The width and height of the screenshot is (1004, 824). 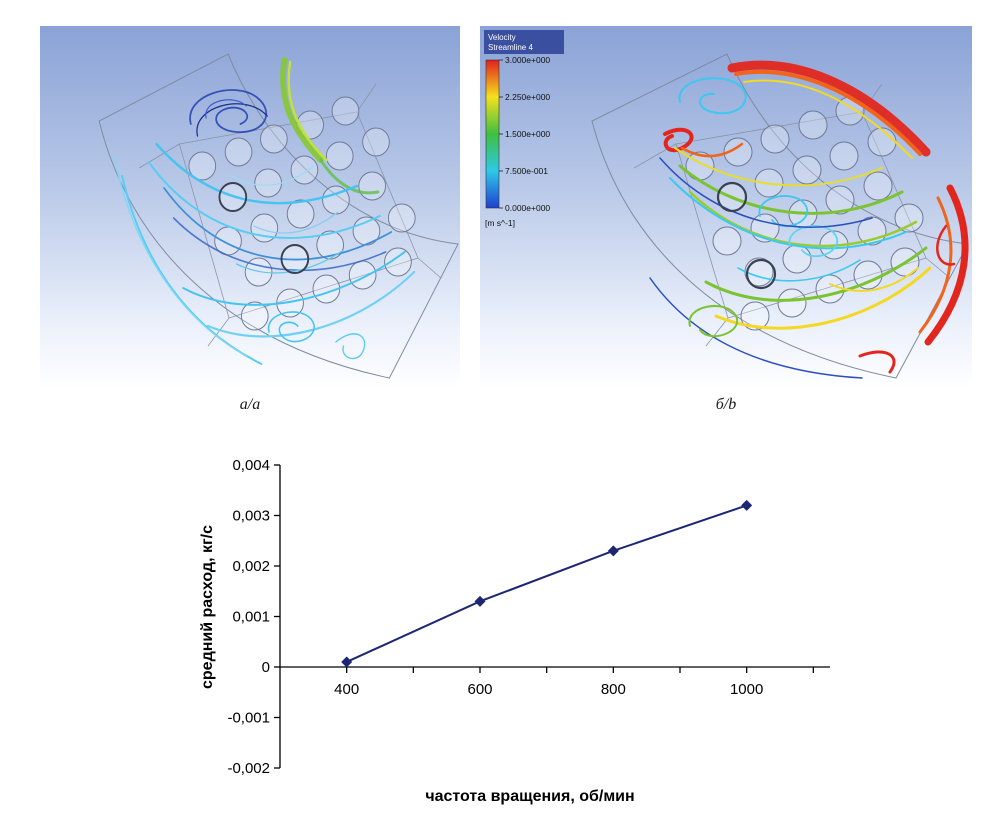 I want to click on legend-title-bg, so click(x=524, y=42).